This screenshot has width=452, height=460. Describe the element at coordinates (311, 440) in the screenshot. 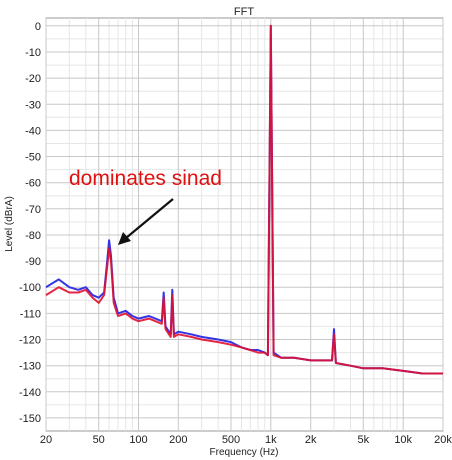

I see `x-tick-label: 2k` at that location.